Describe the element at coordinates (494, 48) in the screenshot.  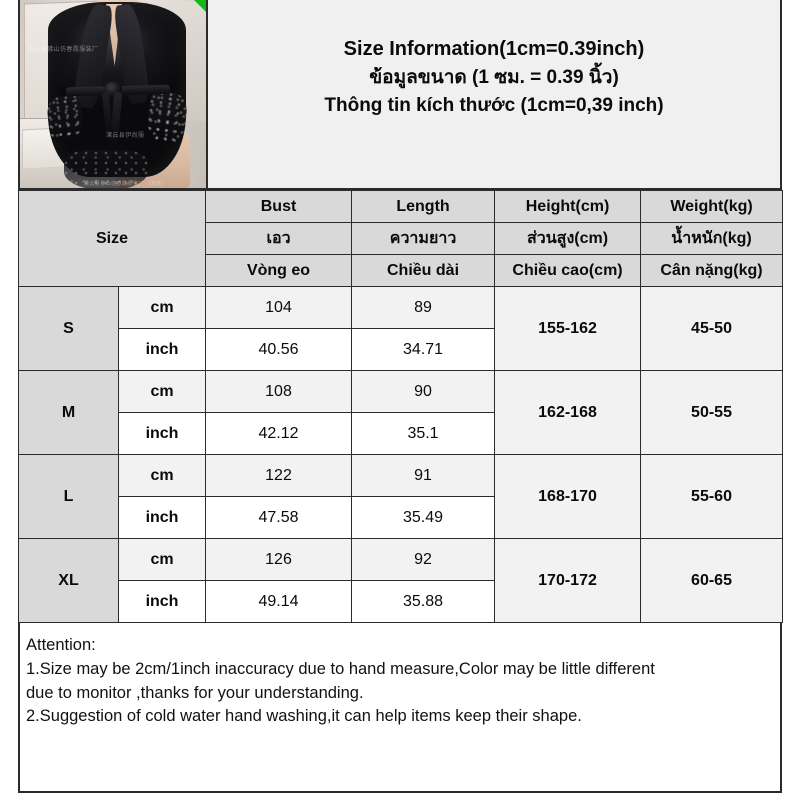
I see `title-english: Size Information(1cm=0.39inch)` at that location.